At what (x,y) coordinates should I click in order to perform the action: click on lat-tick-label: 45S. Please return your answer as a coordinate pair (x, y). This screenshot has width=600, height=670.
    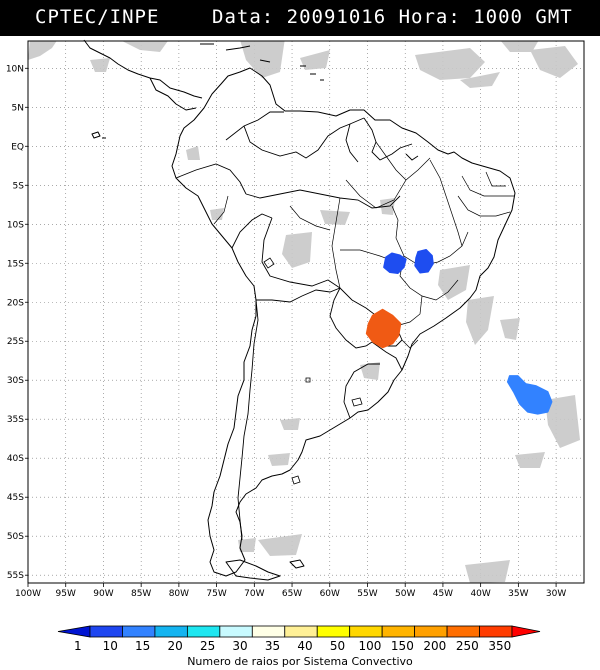
    Looking at the image, I should click on (15, 498).